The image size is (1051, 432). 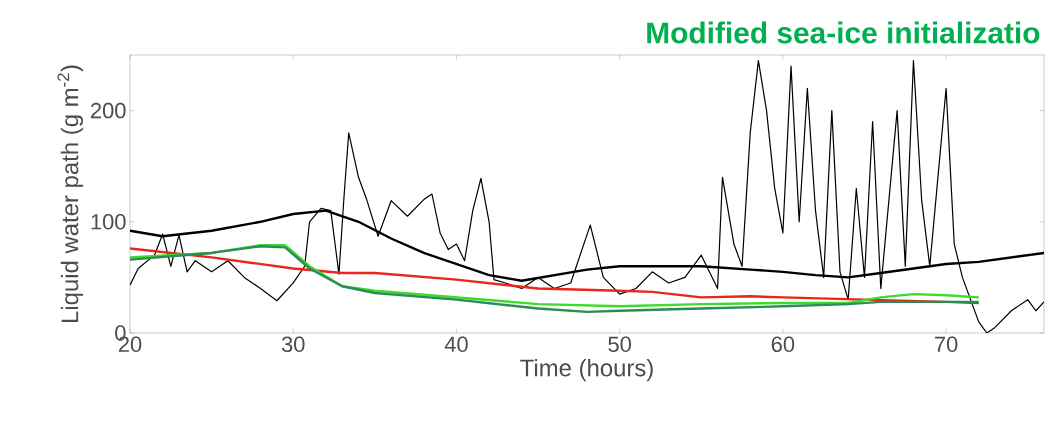 I want to click on x-tick-label: 30, so click(x=293, y=344).